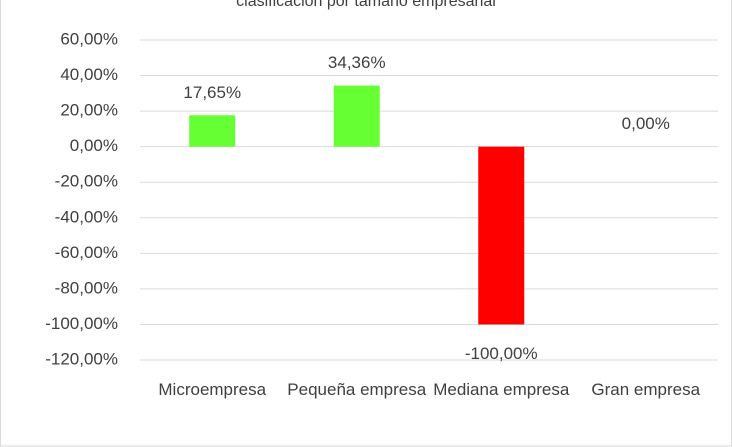 The image size is (732, 447). What do you see at coordinates (357, 389) in the screenshot?
I see `x-tick-label: Pequeña empresa` at bounding box center [357, 389].